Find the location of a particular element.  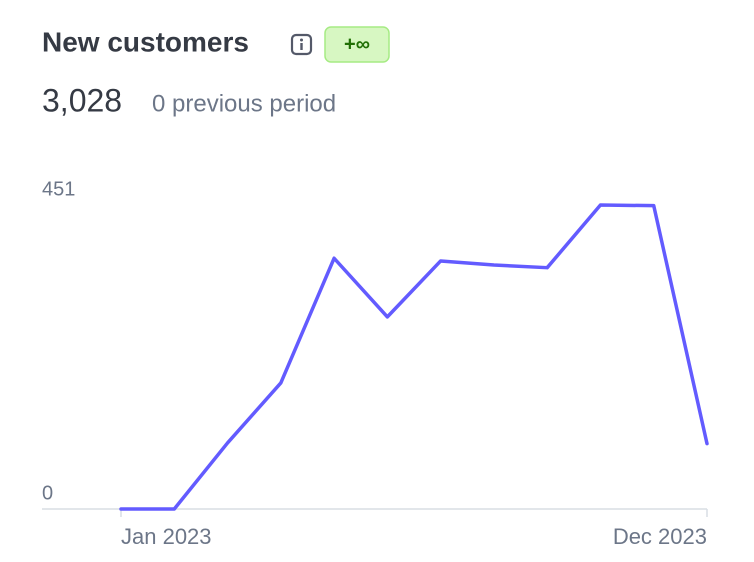

info-icon-box is located at coordinates (301, 44).